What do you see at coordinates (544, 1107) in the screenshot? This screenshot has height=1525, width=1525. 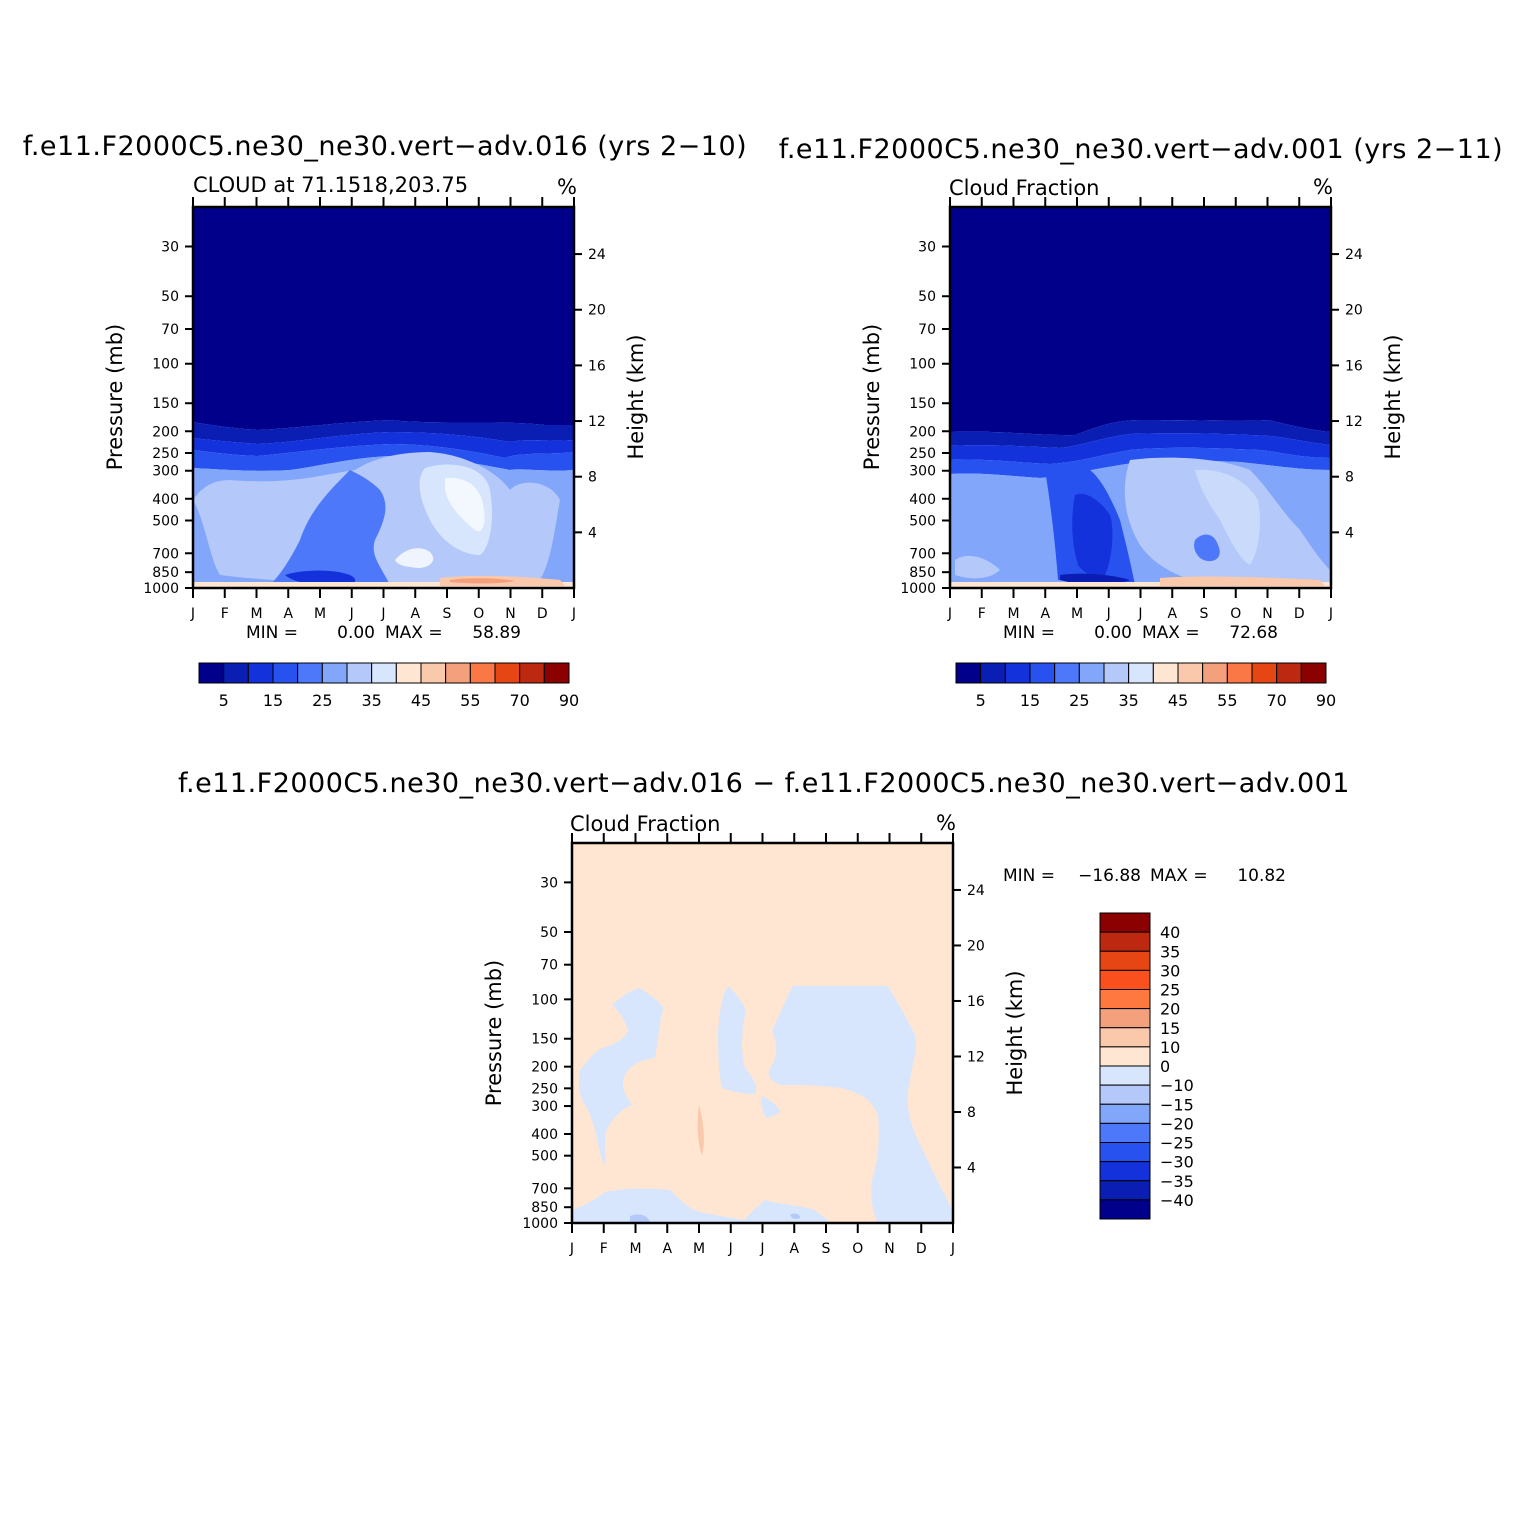 I see `y-tick-label: 300` at bounding box center [544, 1107].